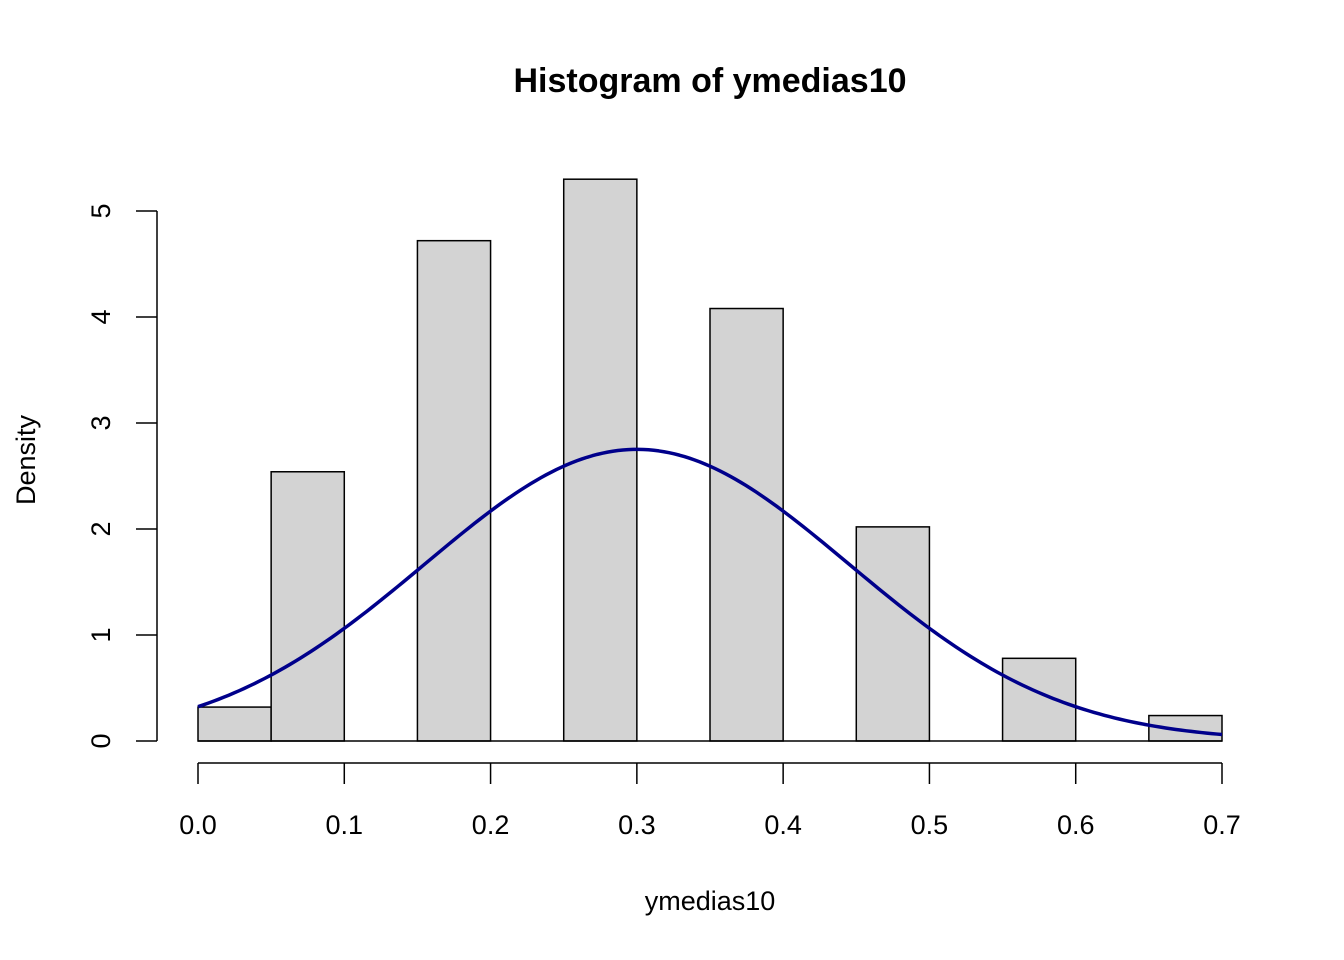 The image size is (1344, 960). Describe the element at coordinates (101, 316) in the screenshot. I see `y-tick-label: 4` at that location.